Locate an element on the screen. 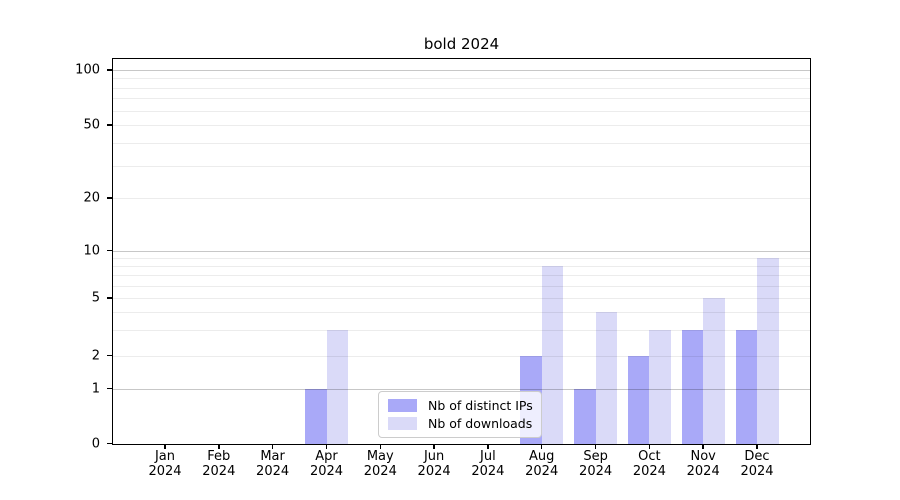 The height and width of the screenshot is (500, 900). legend-item-distinct-ips: Nb of distinct IPs is located at coordinates (460, 405).